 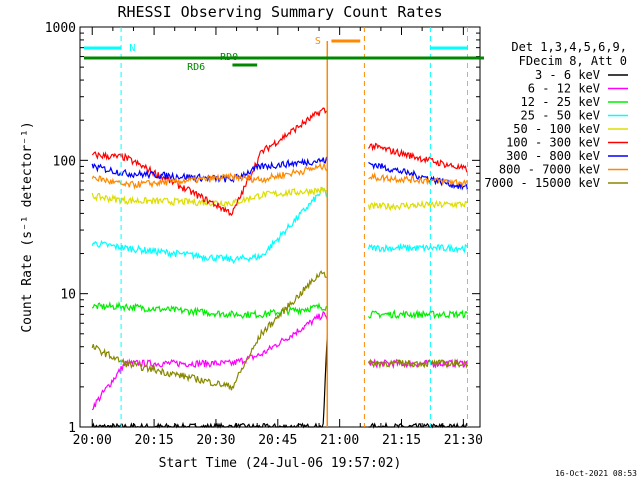 I want to click on rd6-label: RD6, so click(x=196, y=67).